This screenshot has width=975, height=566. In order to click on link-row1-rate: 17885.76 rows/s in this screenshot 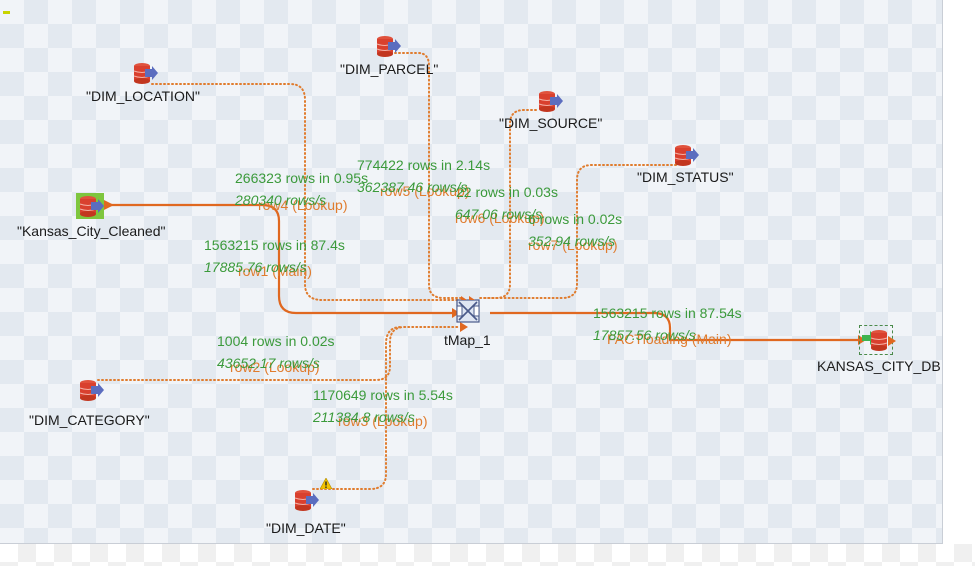, I will do `click(255, 267)`.